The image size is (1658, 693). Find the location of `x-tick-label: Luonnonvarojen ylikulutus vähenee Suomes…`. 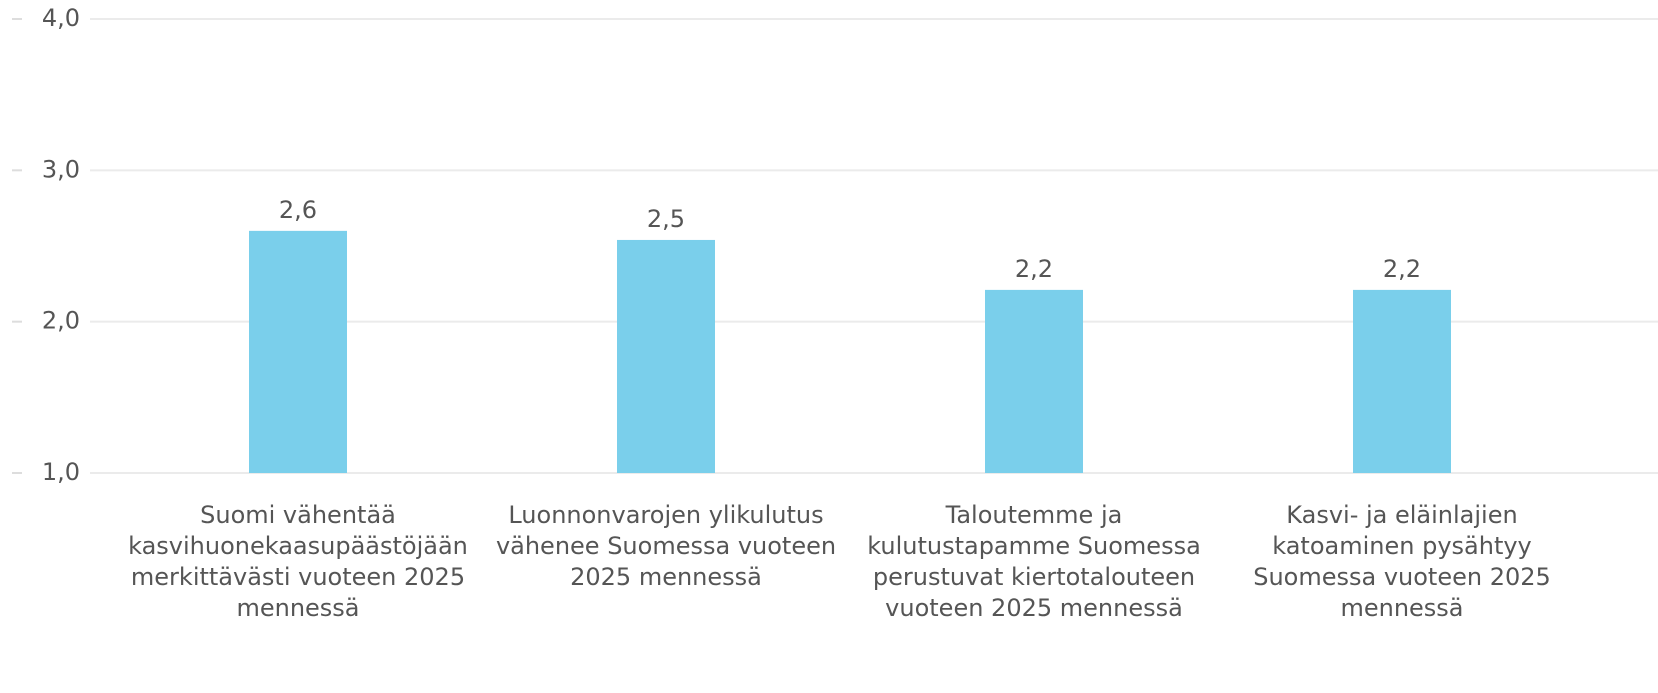

x-tick-label: Luonnonvarojen ylikulutus vähenee Suomes… is located at coordinates (666, 546).